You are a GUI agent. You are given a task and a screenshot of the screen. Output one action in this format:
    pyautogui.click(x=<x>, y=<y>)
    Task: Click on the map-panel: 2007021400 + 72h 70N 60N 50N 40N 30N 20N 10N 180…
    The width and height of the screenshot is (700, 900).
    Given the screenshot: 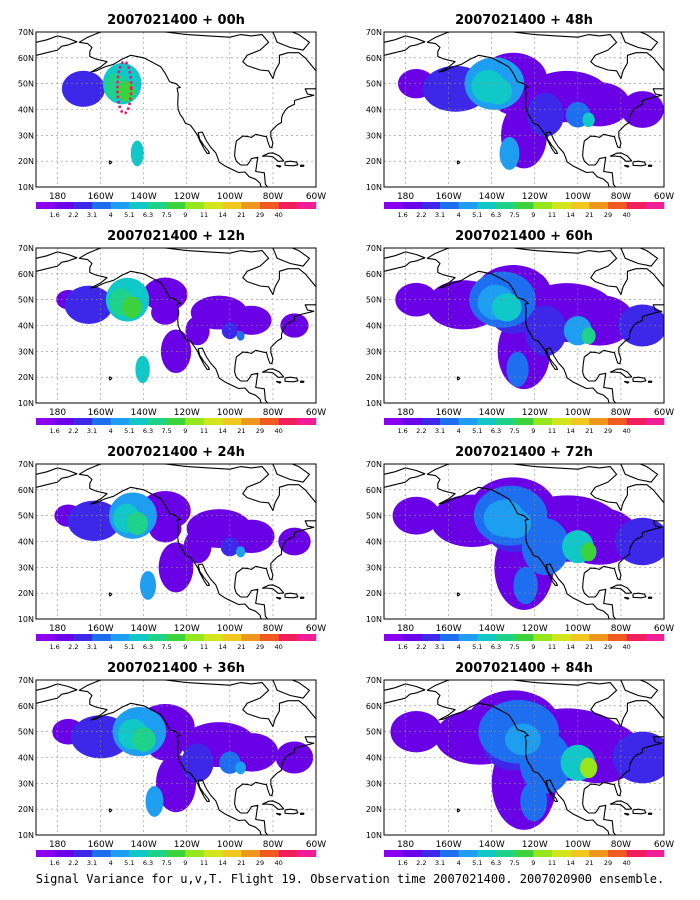 What is the action you would take?
    pyautogui.click(x=520, y=548)
    